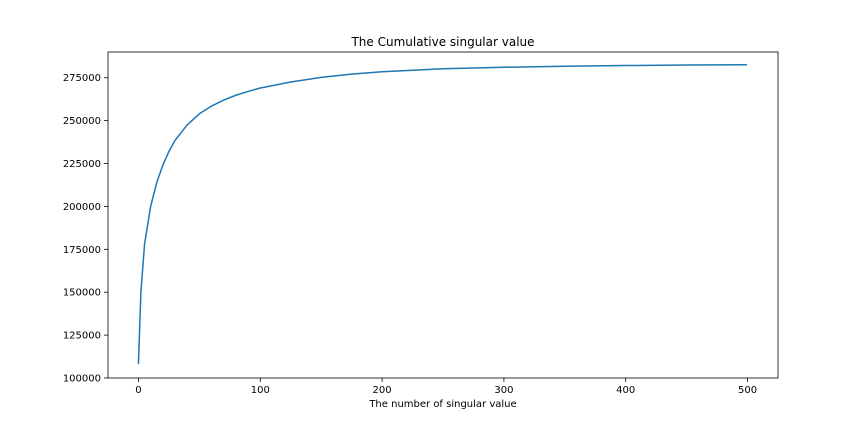  I want to click on y-tick-label: 150000, so click(82, 293).